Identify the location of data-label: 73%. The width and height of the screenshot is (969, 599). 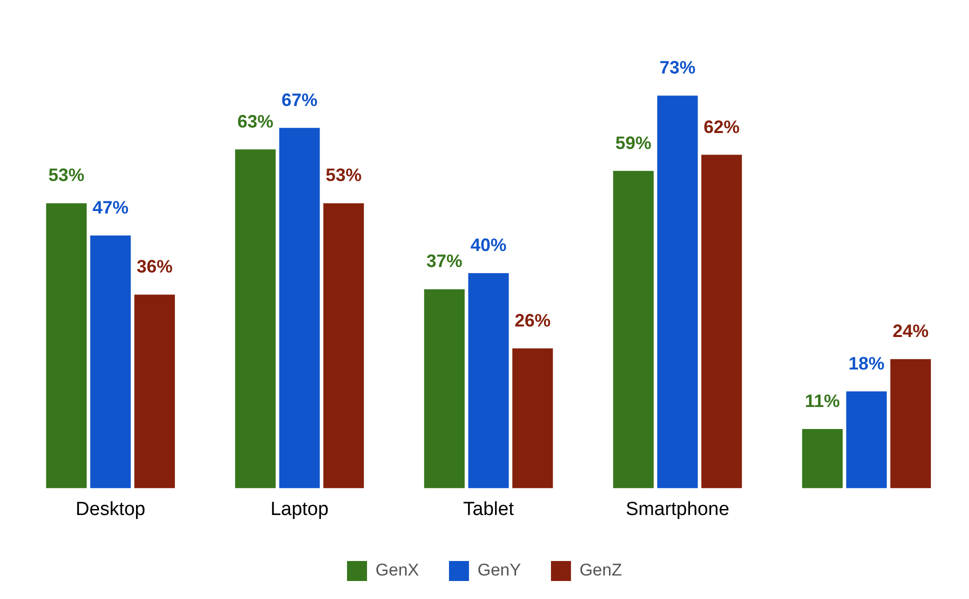
(677, 68).